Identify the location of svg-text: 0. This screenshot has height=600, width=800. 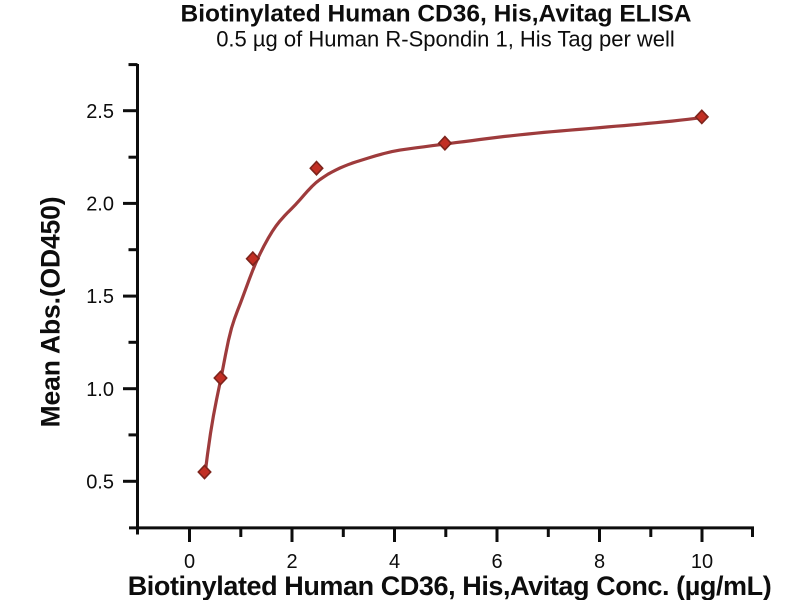
(189, 562).